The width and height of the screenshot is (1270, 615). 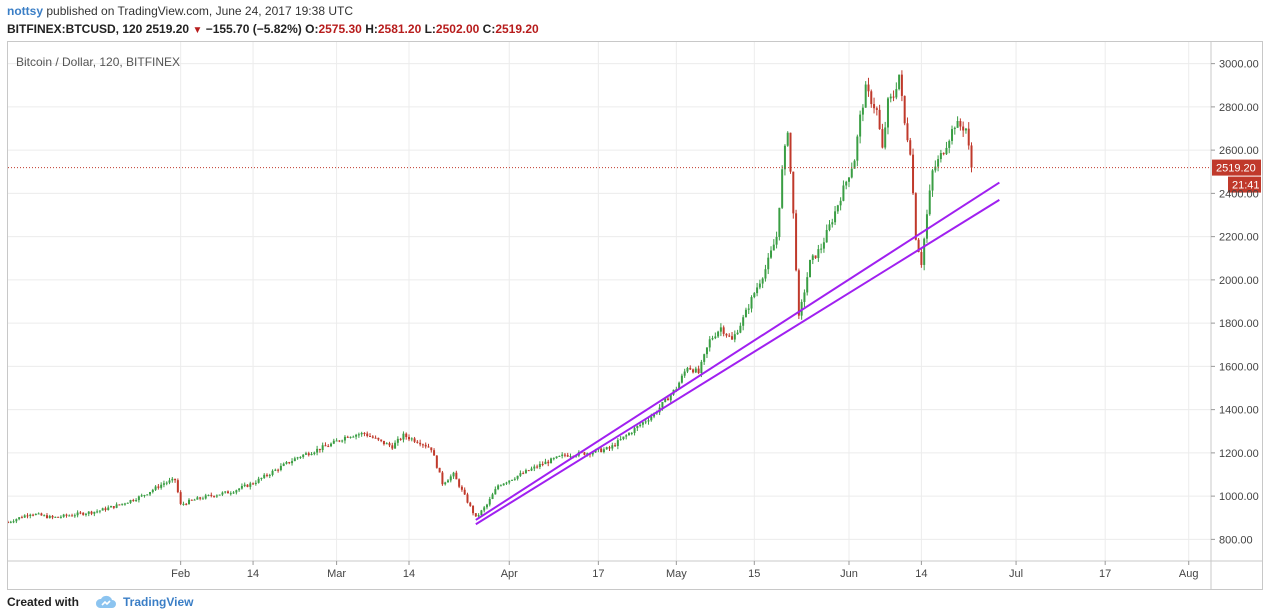 What do you see at coordinates (1239, 281) in the screenshot?
I see `y-tick-label: 2000.00` at bounding box center [1239, 281].